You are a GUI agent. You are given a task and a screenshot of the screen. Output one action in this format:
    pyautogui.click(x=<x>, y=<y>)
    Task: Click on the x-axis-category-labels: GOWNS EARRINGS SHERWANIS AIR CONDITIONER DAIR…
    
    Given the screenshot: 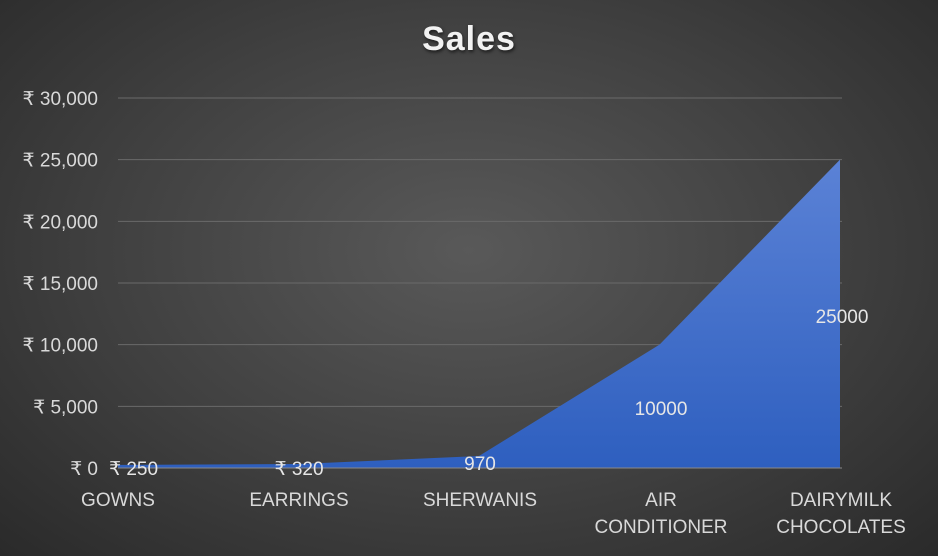 What is the action you would take?
    pyautogui.click(x=493, y=514)
    